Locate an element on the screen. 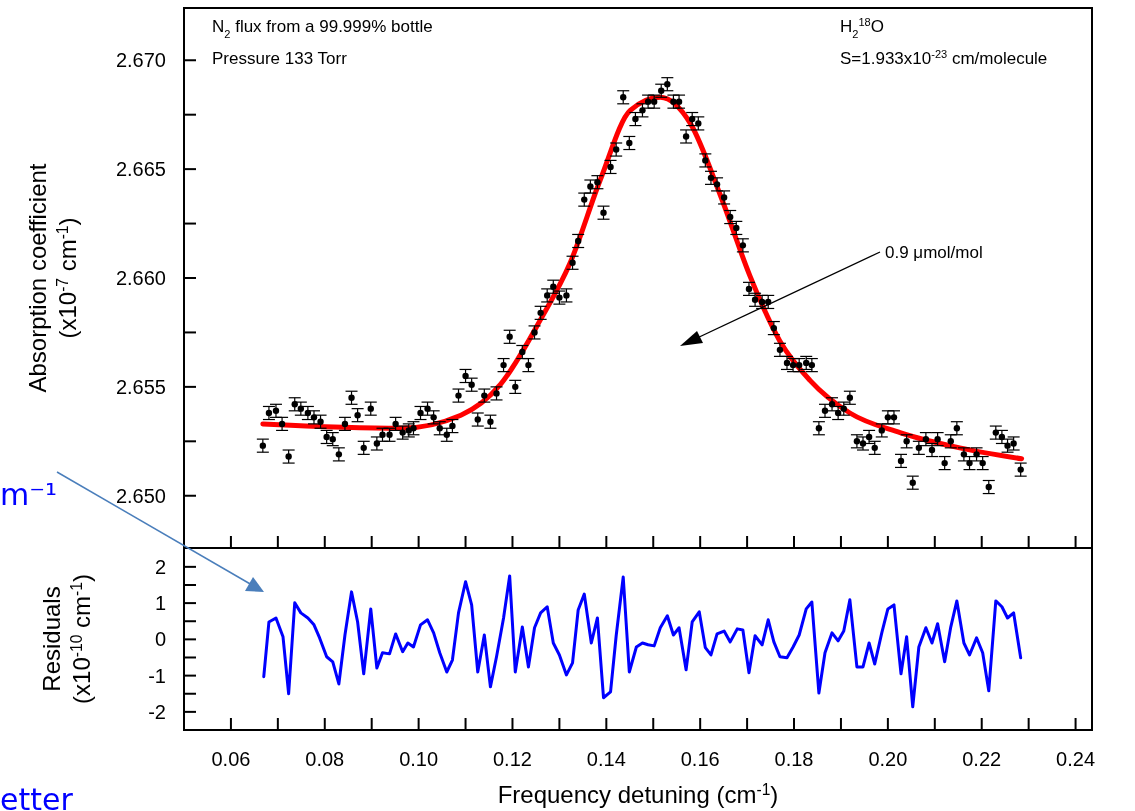 This screenshot has width=1135, height=811. x-tick-label: 0.20 is located at coordinates (888, 759).